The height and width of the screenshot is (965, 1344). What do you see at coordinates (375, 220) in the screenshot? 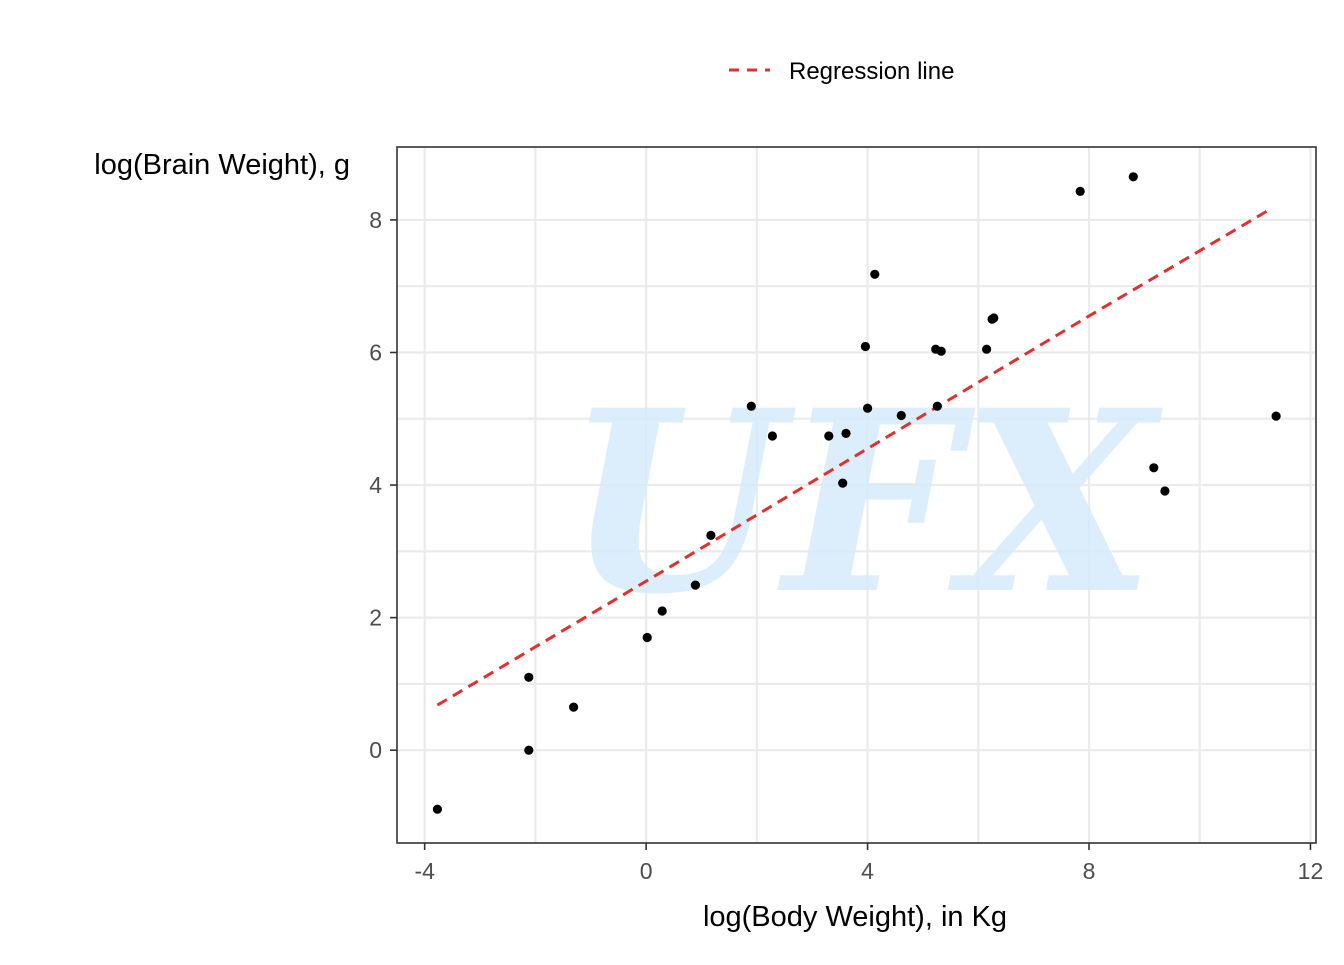
I see `y-tick-label: 8` at bounding box center [375, 220].